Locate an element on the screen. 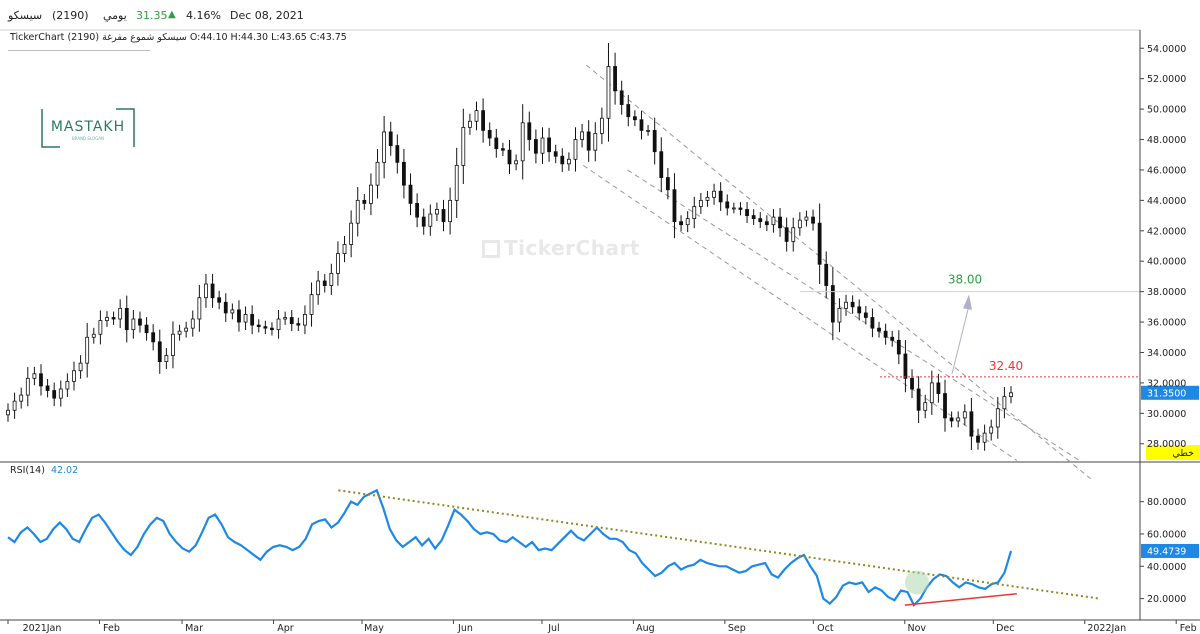 The height and width of the screenshot is (634, 1200). x-tick-label: Feb is located at coordinates (1188, 628).